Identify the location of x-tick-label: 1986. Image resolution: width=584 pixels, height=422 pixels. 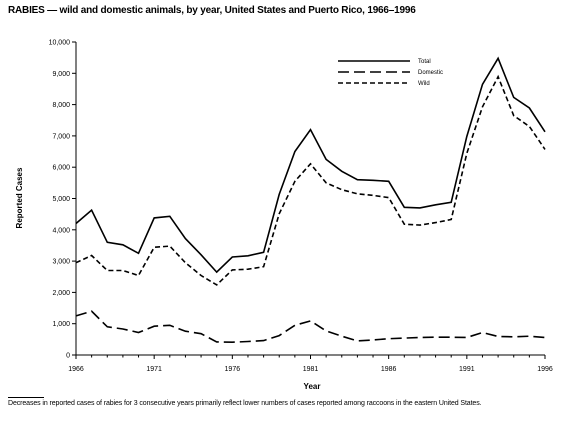
(389, 369).